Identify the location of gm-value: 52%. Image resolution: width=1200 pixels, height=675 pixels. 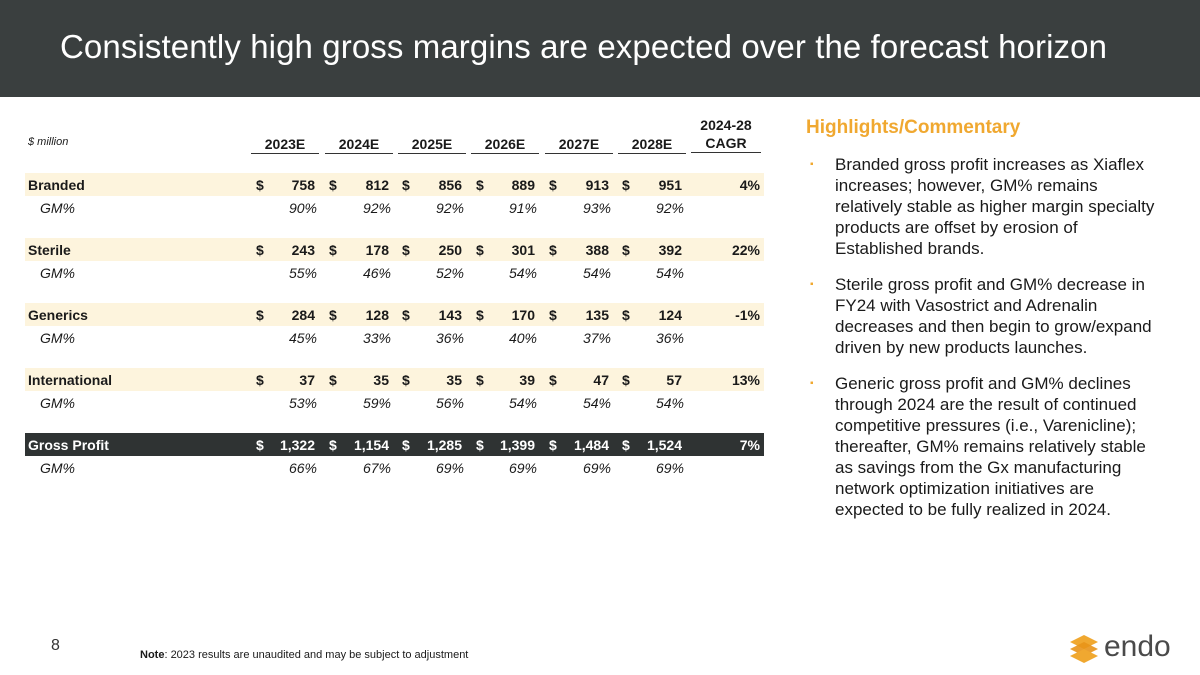
(449, 273).